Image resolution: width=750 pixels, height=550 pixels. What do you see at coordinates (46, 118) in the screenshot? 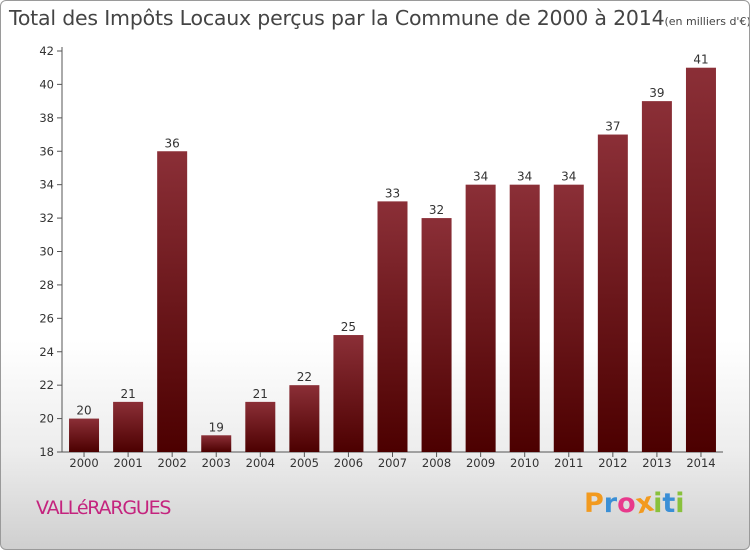
I see `y-tick-label: 38` at bounding box center [46, 118].